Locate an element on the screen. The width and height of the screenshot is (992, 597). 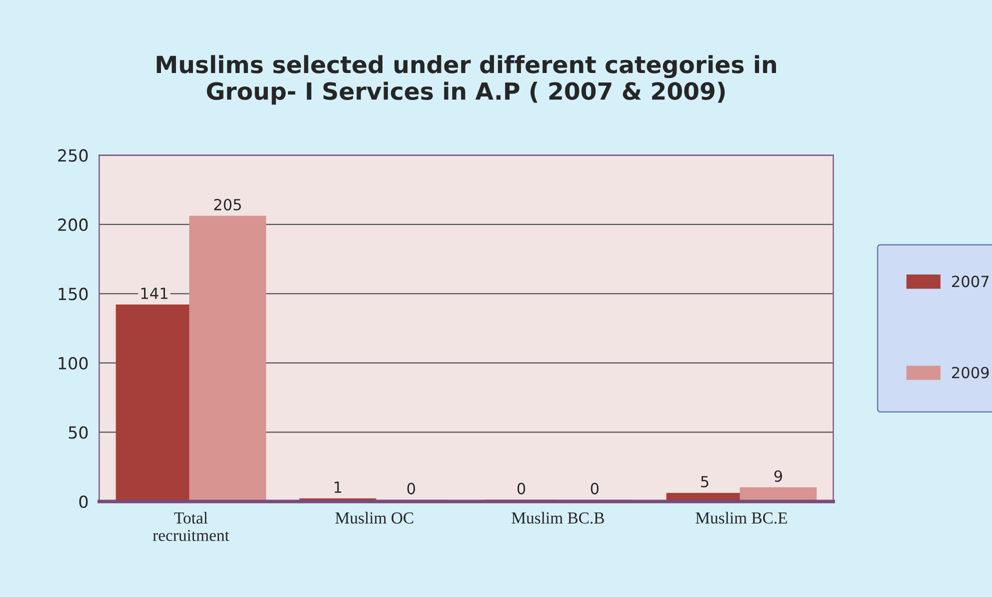
legend-label: 2007 is located at coordinates (970, 282).